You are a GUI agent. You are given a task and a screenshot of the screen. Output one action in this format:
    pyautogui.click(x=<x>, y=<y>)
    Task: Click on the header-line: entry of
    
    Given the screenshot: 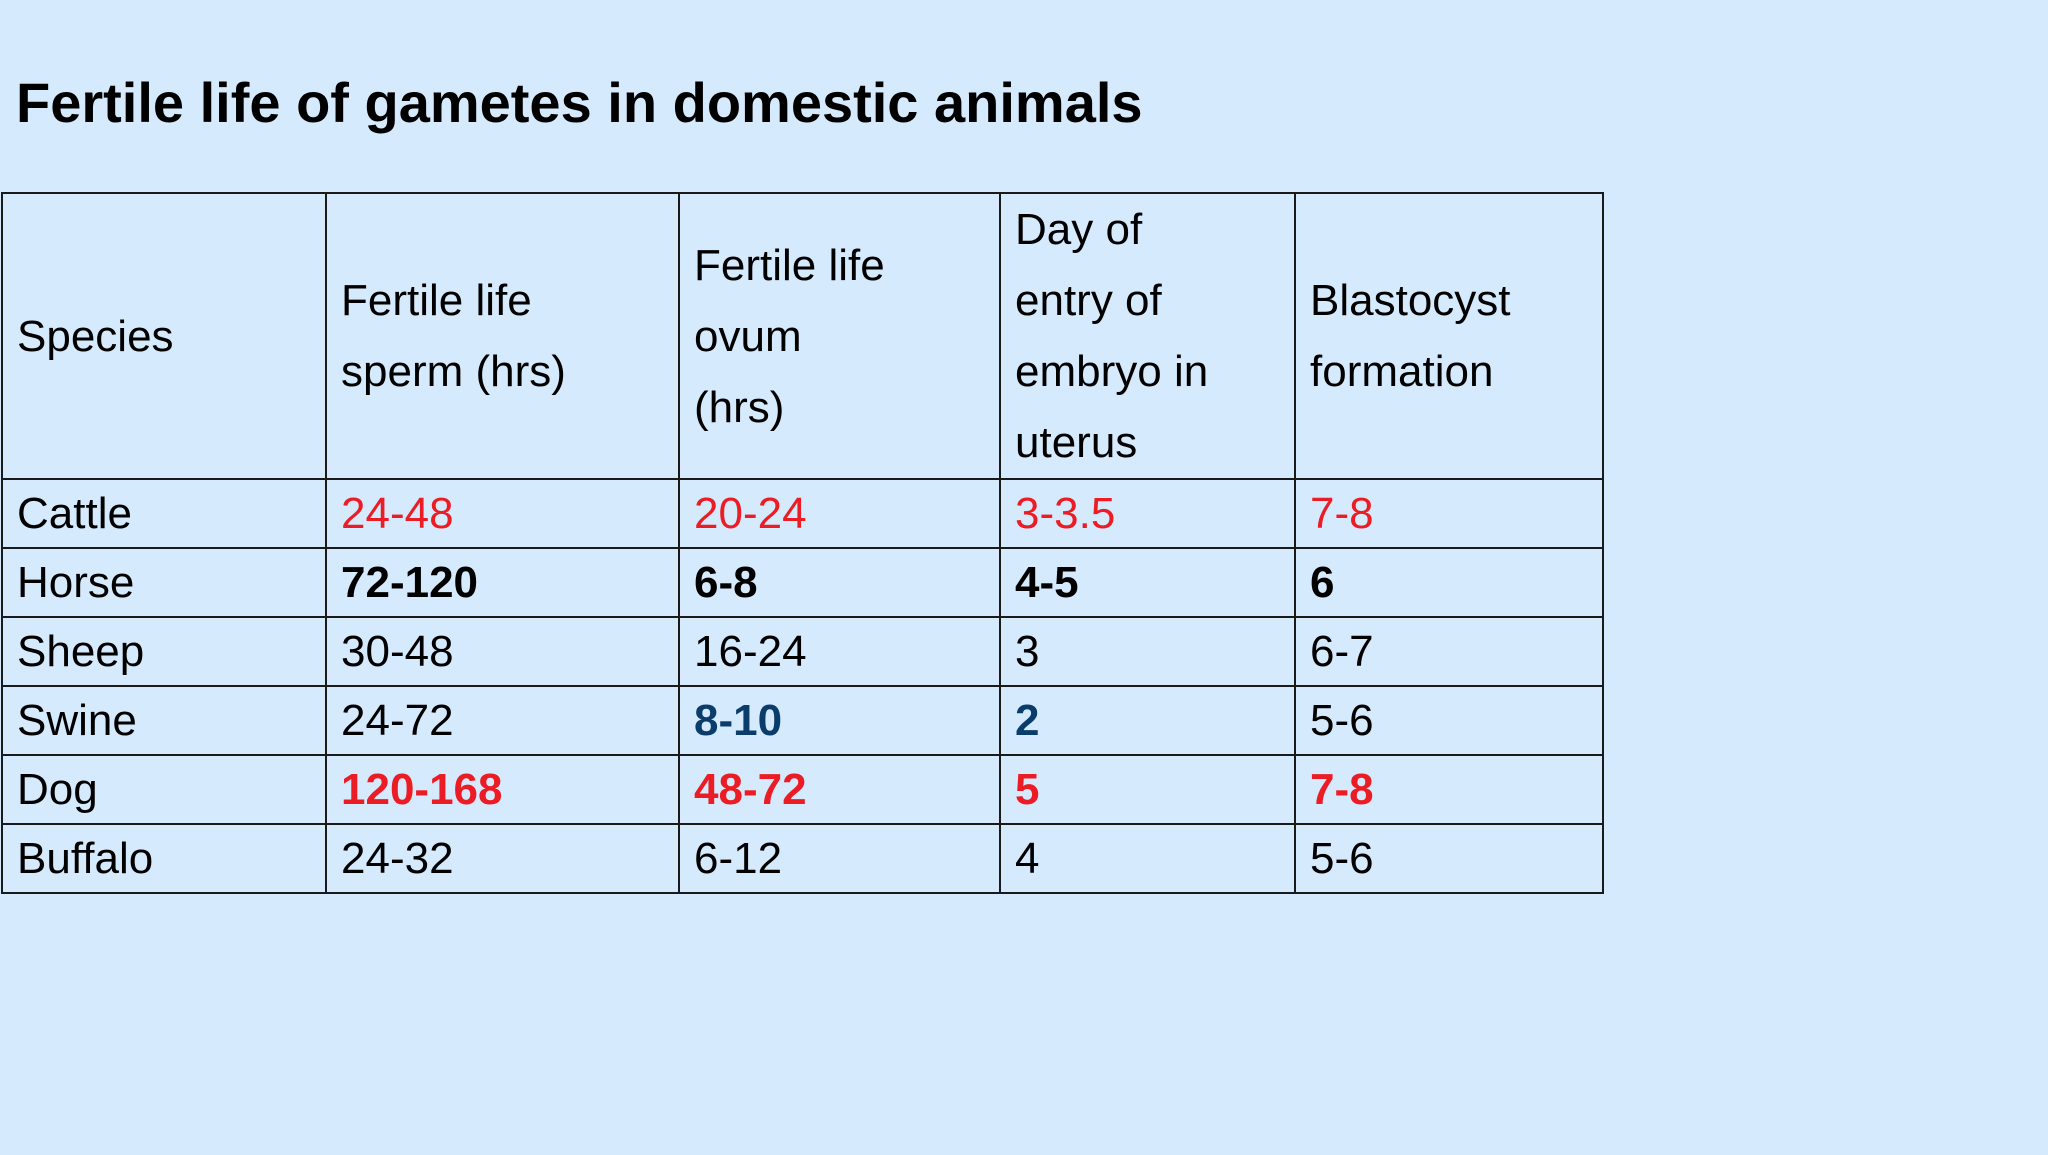 What is the action you would take?
    pyautogui.click(x=1088, y=300)
    